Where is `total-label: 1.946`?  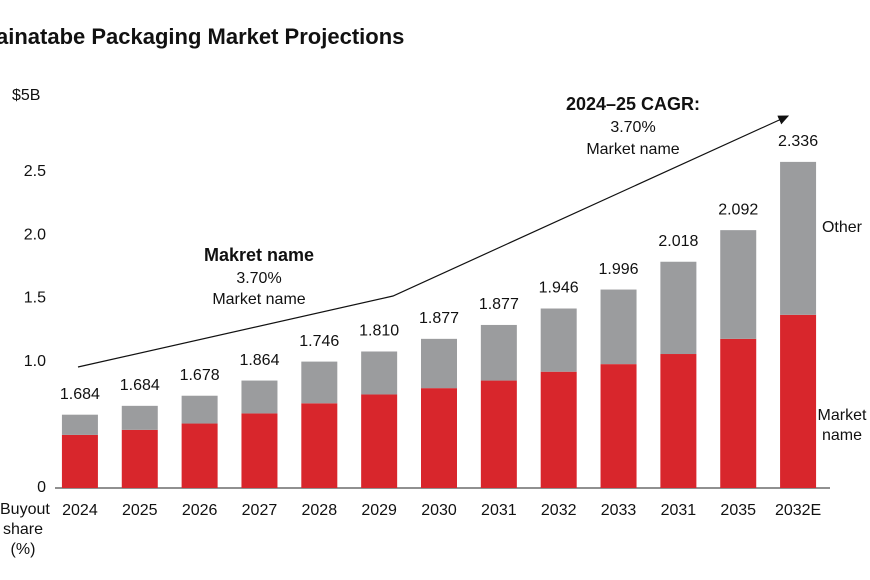 total-label: 1.946 is located at coordinates (559, 288).